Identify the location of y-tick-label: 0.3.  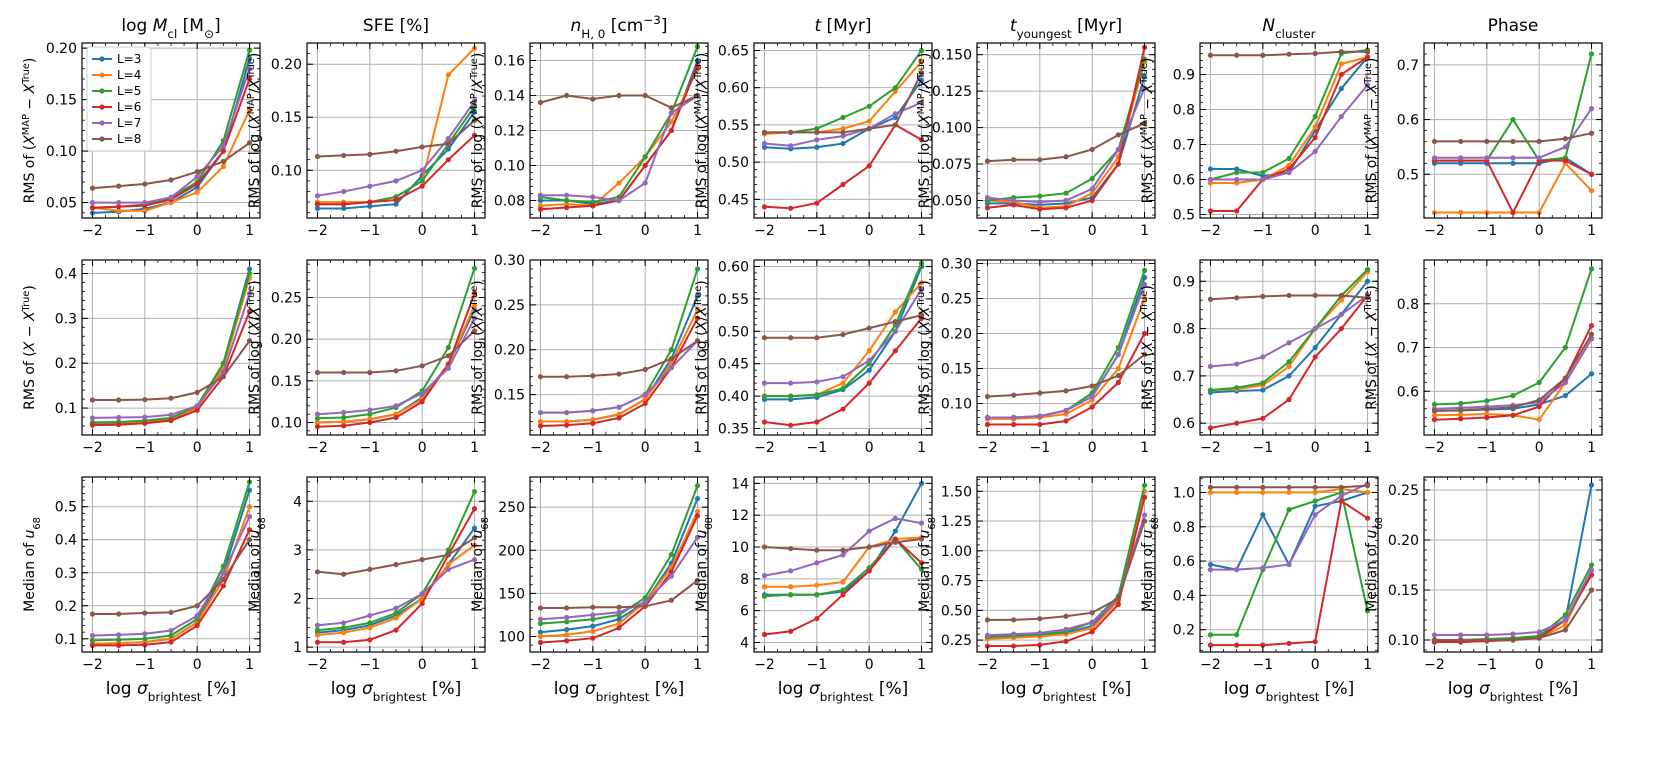
(66, 319).